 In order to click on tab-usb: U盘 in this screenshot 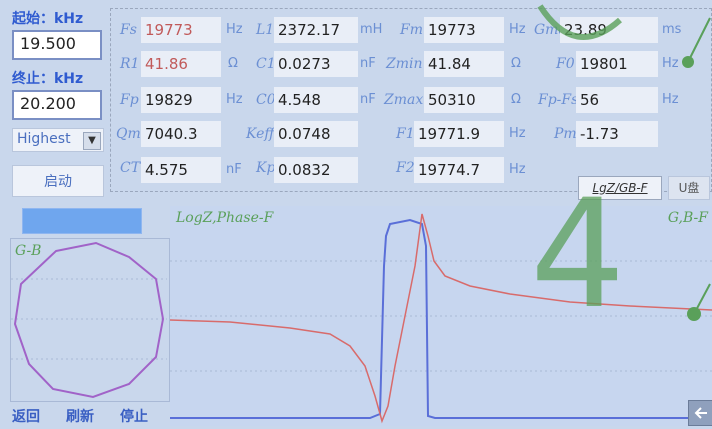, I will do `click(689, 188)`.